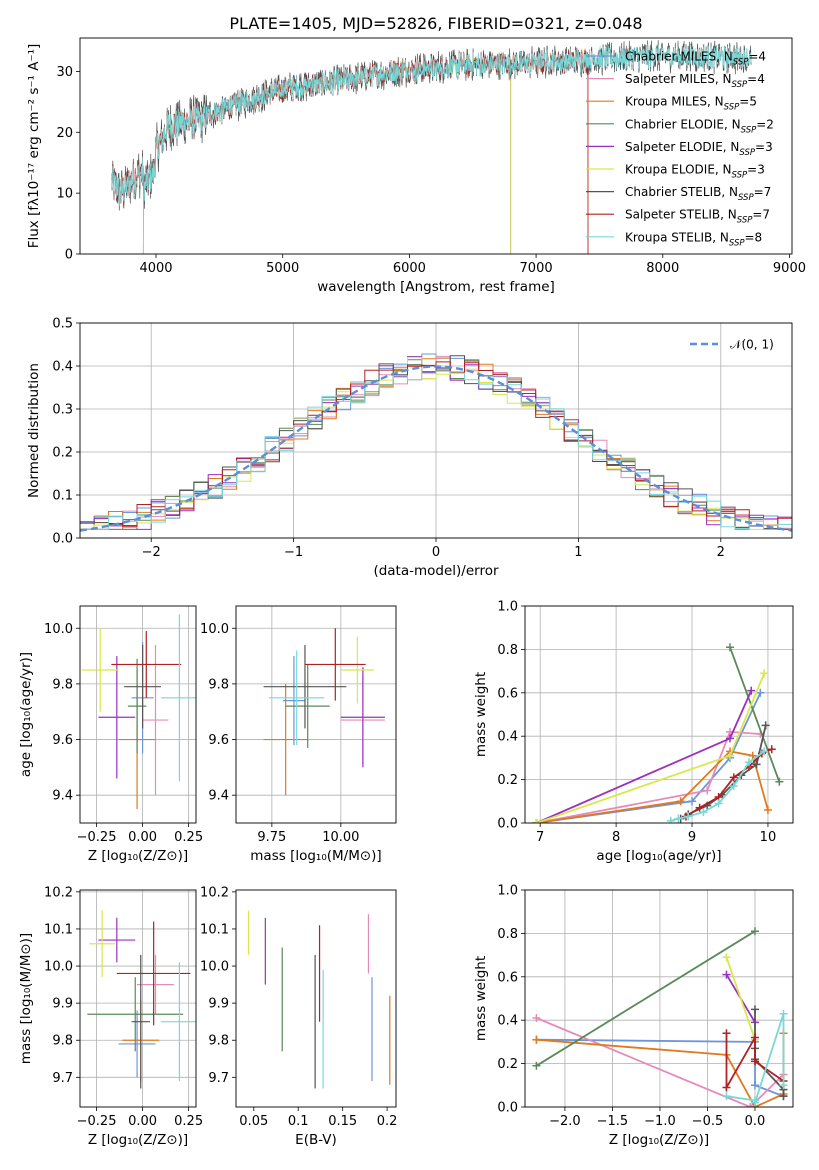 This screenshot has height=1170, width=819. What do you see at coordinates (765, 124) in the screenshot?
I see `legend-label-suffix: =2` at bounding box center [765, 124].